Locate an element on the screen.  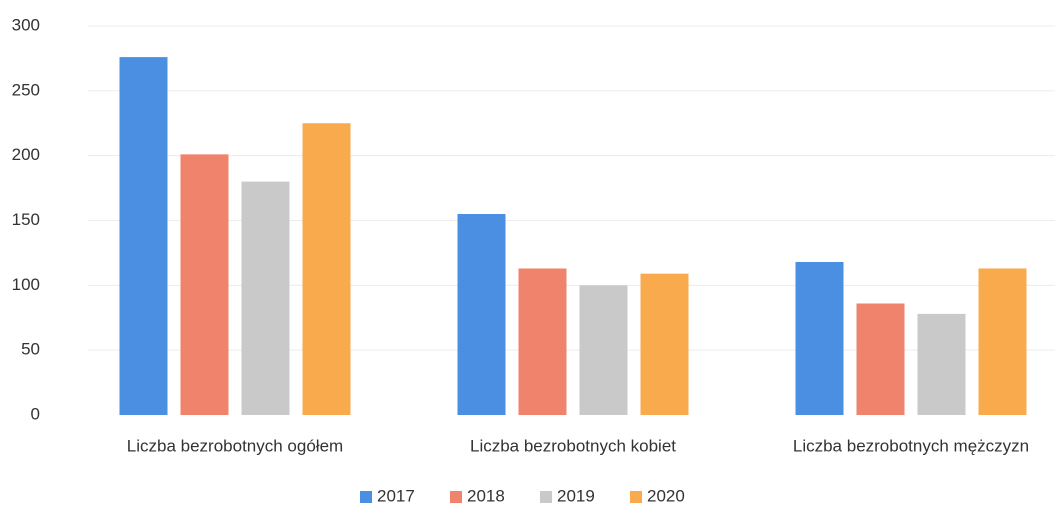
legend-label: 2019 is located at coordinates (576, 495).